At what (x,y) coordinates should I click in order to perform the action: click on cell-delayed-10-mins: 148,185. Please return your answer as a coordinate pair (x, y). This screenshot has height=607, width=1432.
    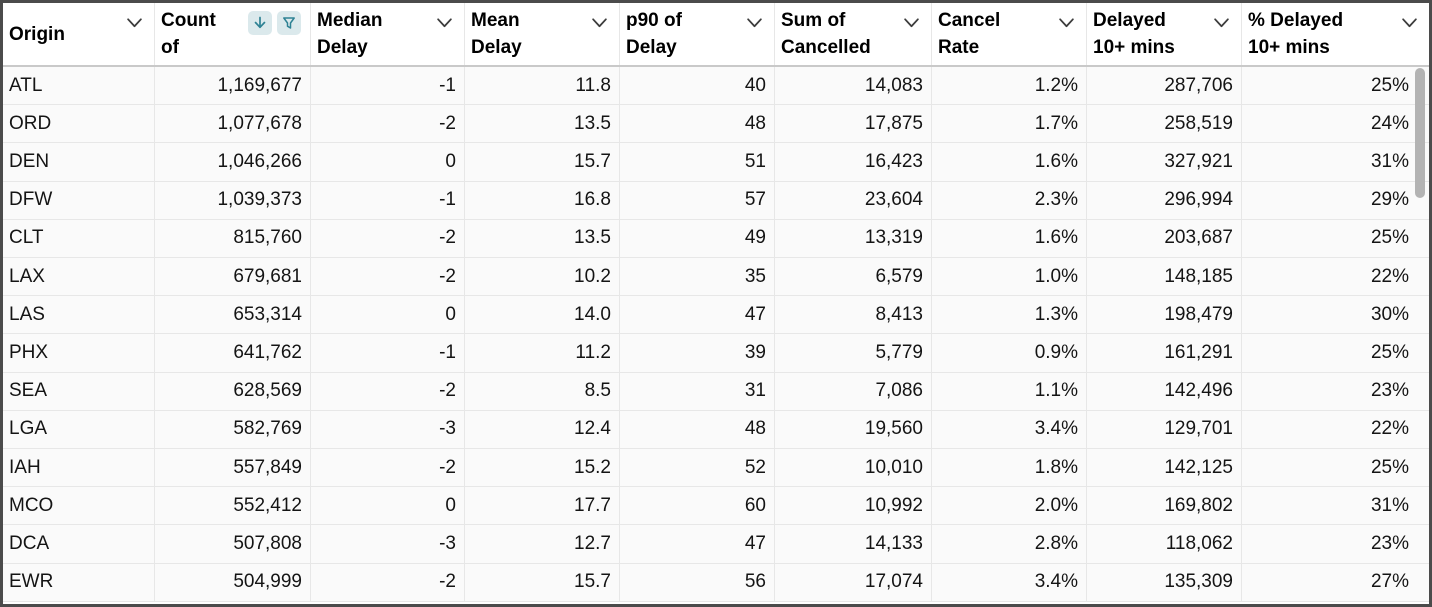
    Looking at the image, I should click on (1164, 277).